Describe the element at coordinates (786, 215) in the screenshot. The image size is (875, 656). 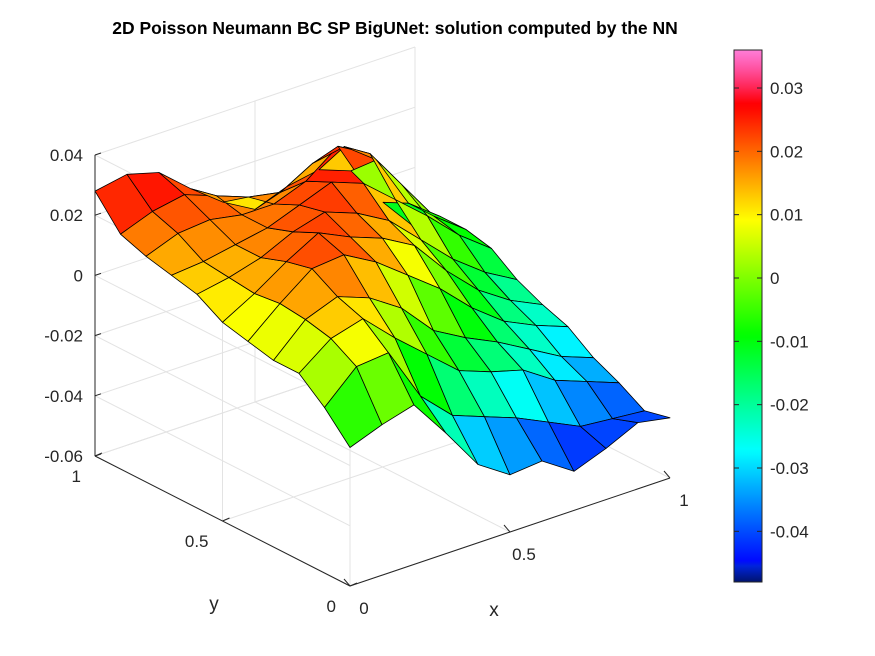
I see `colorbar-tick-label: 0.01` at that location.